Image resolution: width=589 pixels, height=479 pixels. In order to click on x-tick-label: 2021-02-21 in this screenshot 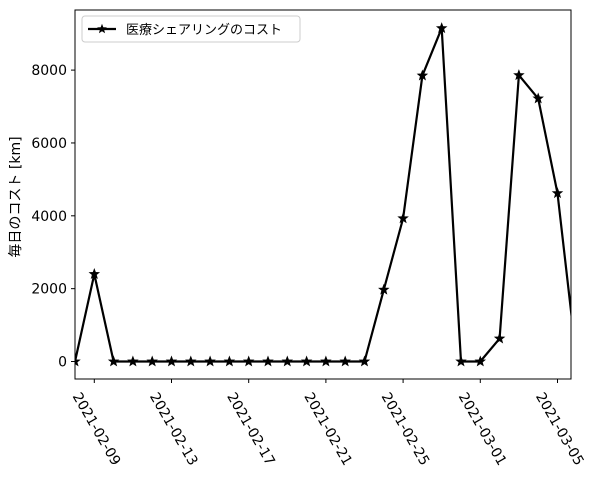, I will do `click(327, 429)`.